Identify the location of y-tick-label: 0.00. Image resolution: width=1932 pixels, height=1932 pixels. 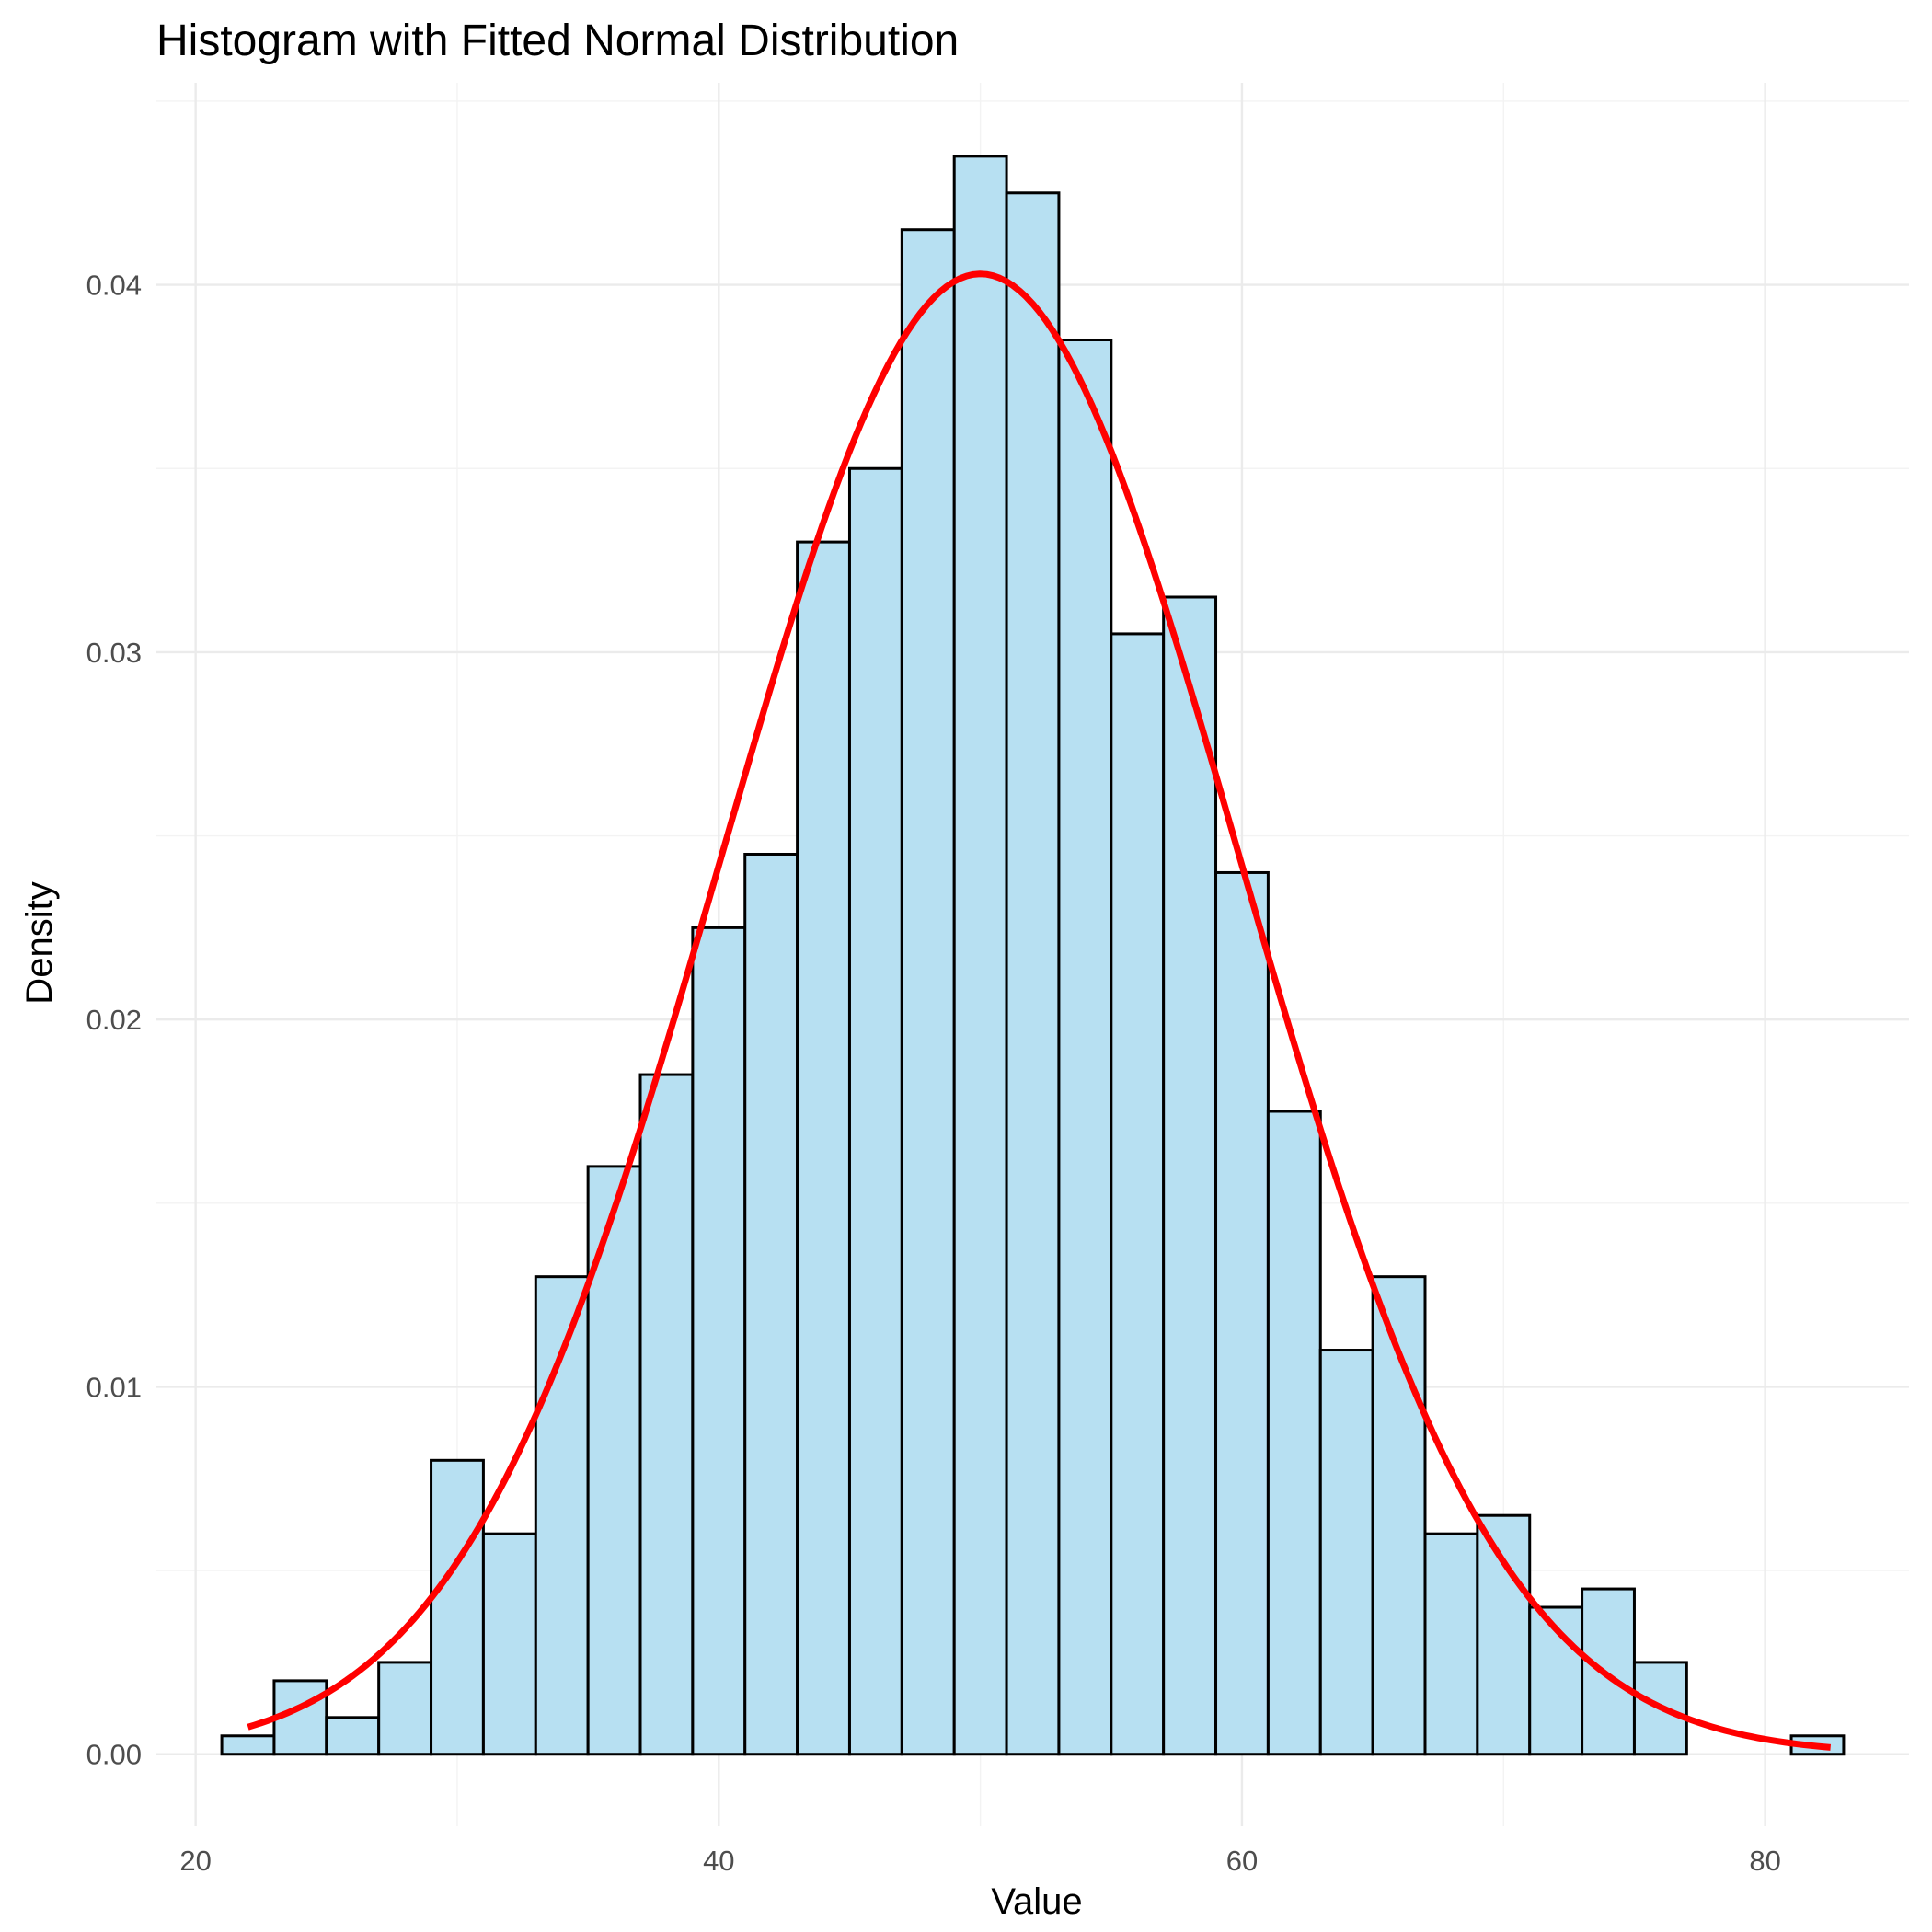
(114, 1755).